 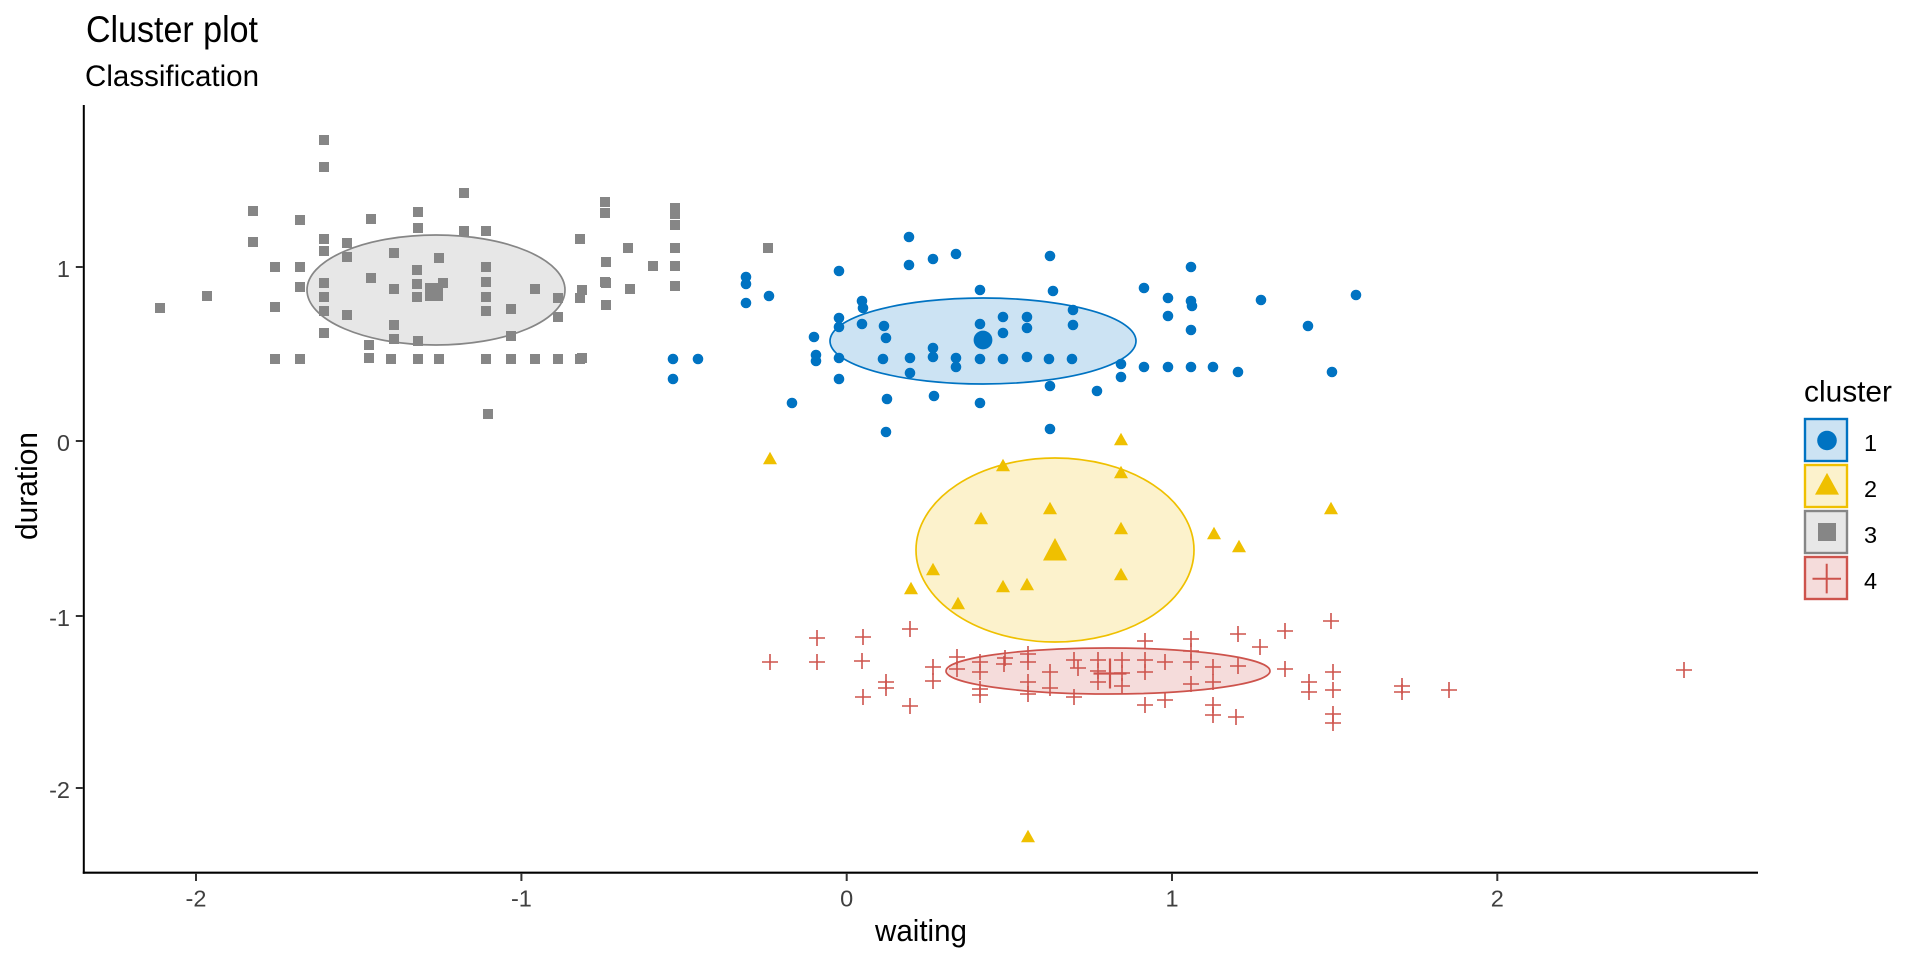 I want to click on svg-text: 4, so click(x=1870, y=581).